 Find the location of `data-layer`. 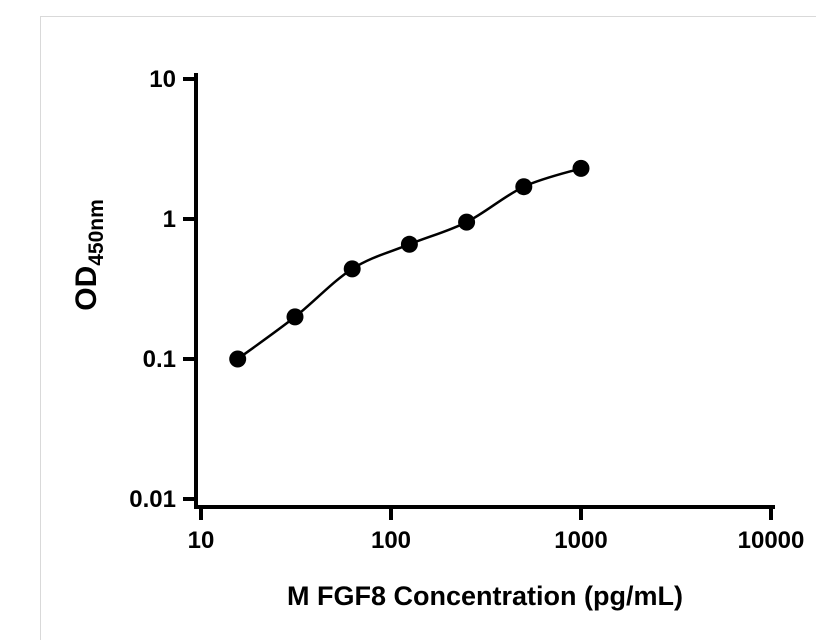

data-layer is located at coordinates (409, 263).